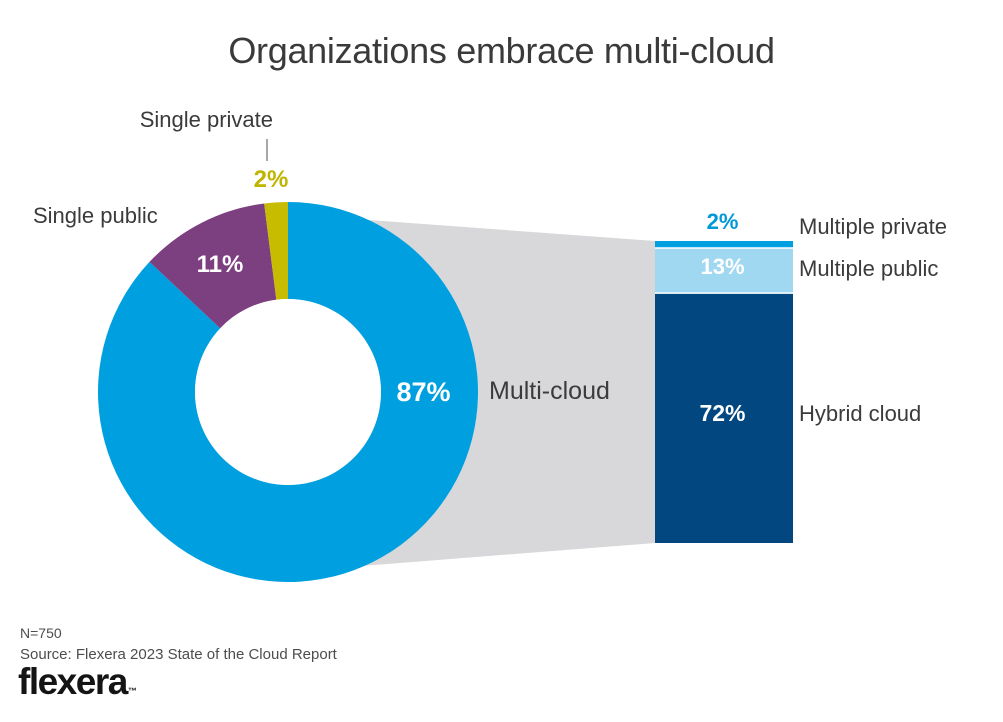 Image resolution: width=1003 pixels, height=722 pixels. What do you see at coordinates (549, 391) in the screenshot?
I see `label-multi-cloud: Multi-cloud` at bounding box center [549, 391].